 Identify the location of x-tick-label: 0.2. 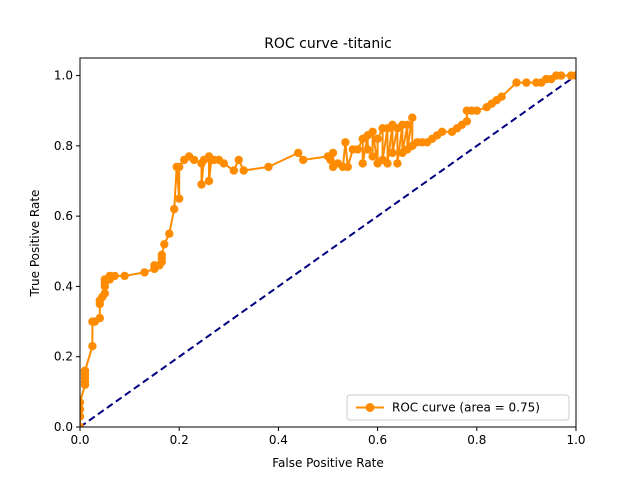
(179, 440).